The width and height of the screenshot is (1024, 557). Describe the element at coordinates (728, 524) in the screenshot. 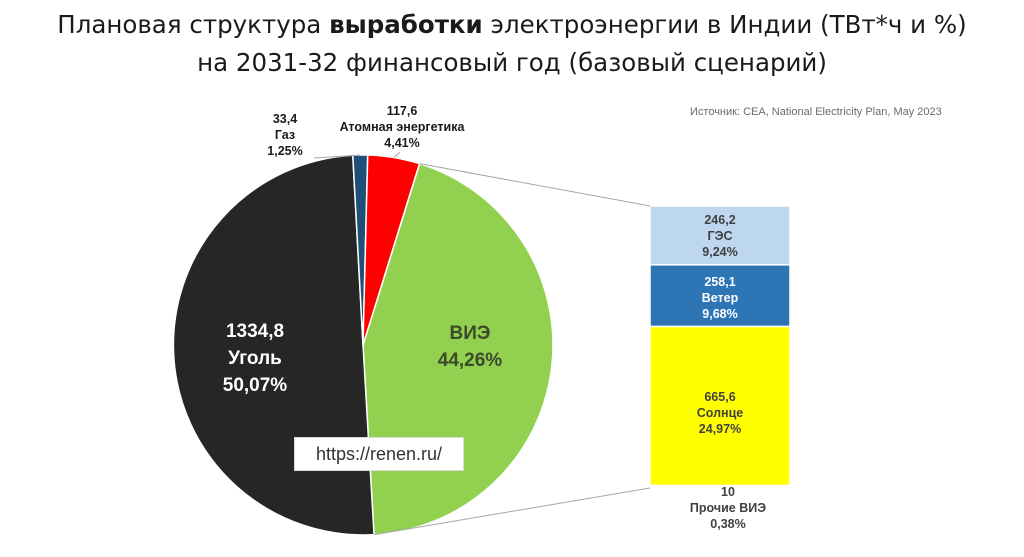

I see `other-percent: 0,38%` at that location.